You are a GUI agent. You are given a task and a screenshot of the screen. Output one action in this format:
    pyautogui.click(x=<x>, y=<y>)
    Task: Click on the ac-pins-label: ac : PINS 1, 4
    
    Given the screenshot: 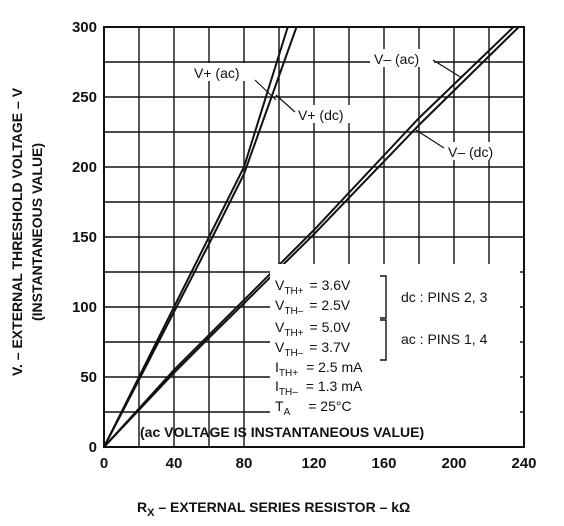 What is the action you would take?
    pyautogui.click(x=444, y=339)
    